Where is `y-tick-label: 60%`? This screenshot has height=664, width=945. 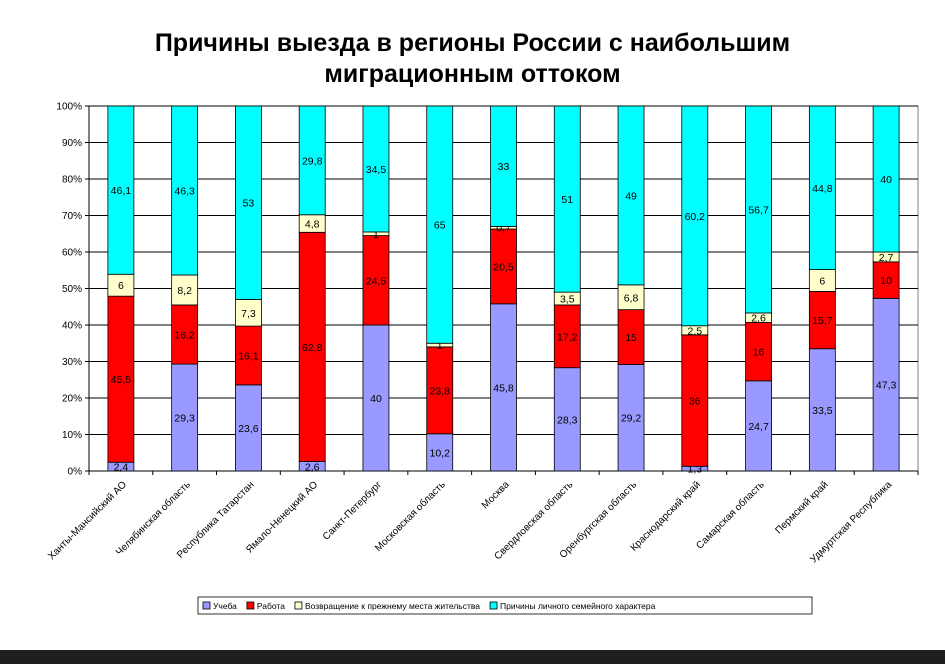 y-tick-label: 60% is located at coordinates (72, 253).